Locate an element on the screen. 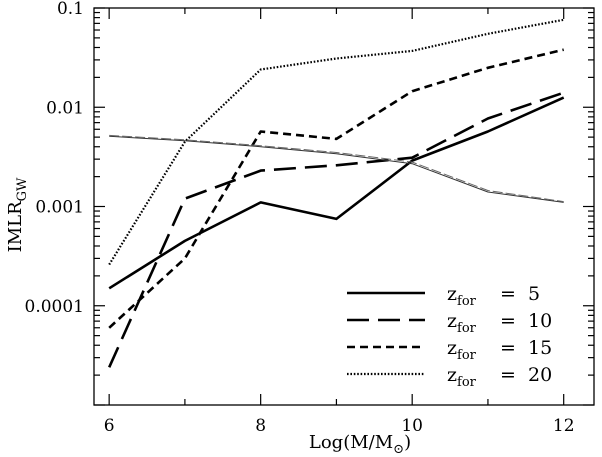  svg-text: IMLRGW is located at coordinates (17, 214).